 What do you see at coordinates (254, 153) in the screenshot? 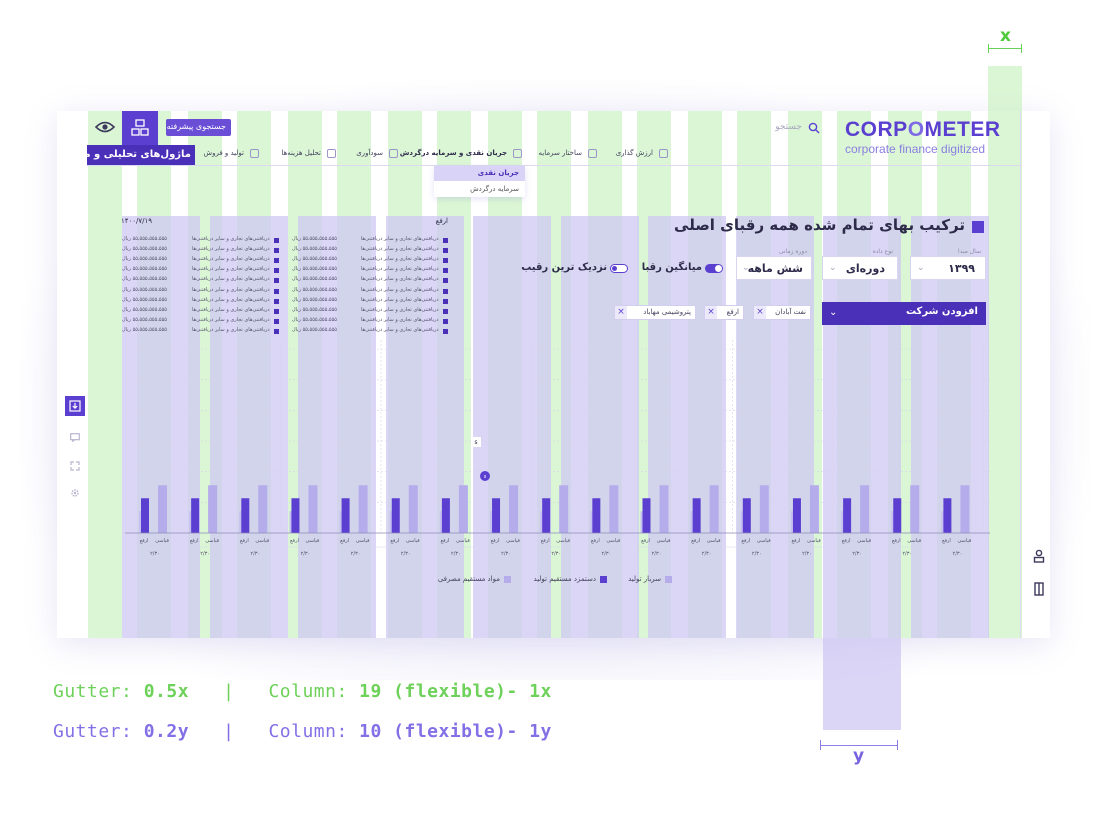
I see `production-icon` at bounding box center [254, 153].